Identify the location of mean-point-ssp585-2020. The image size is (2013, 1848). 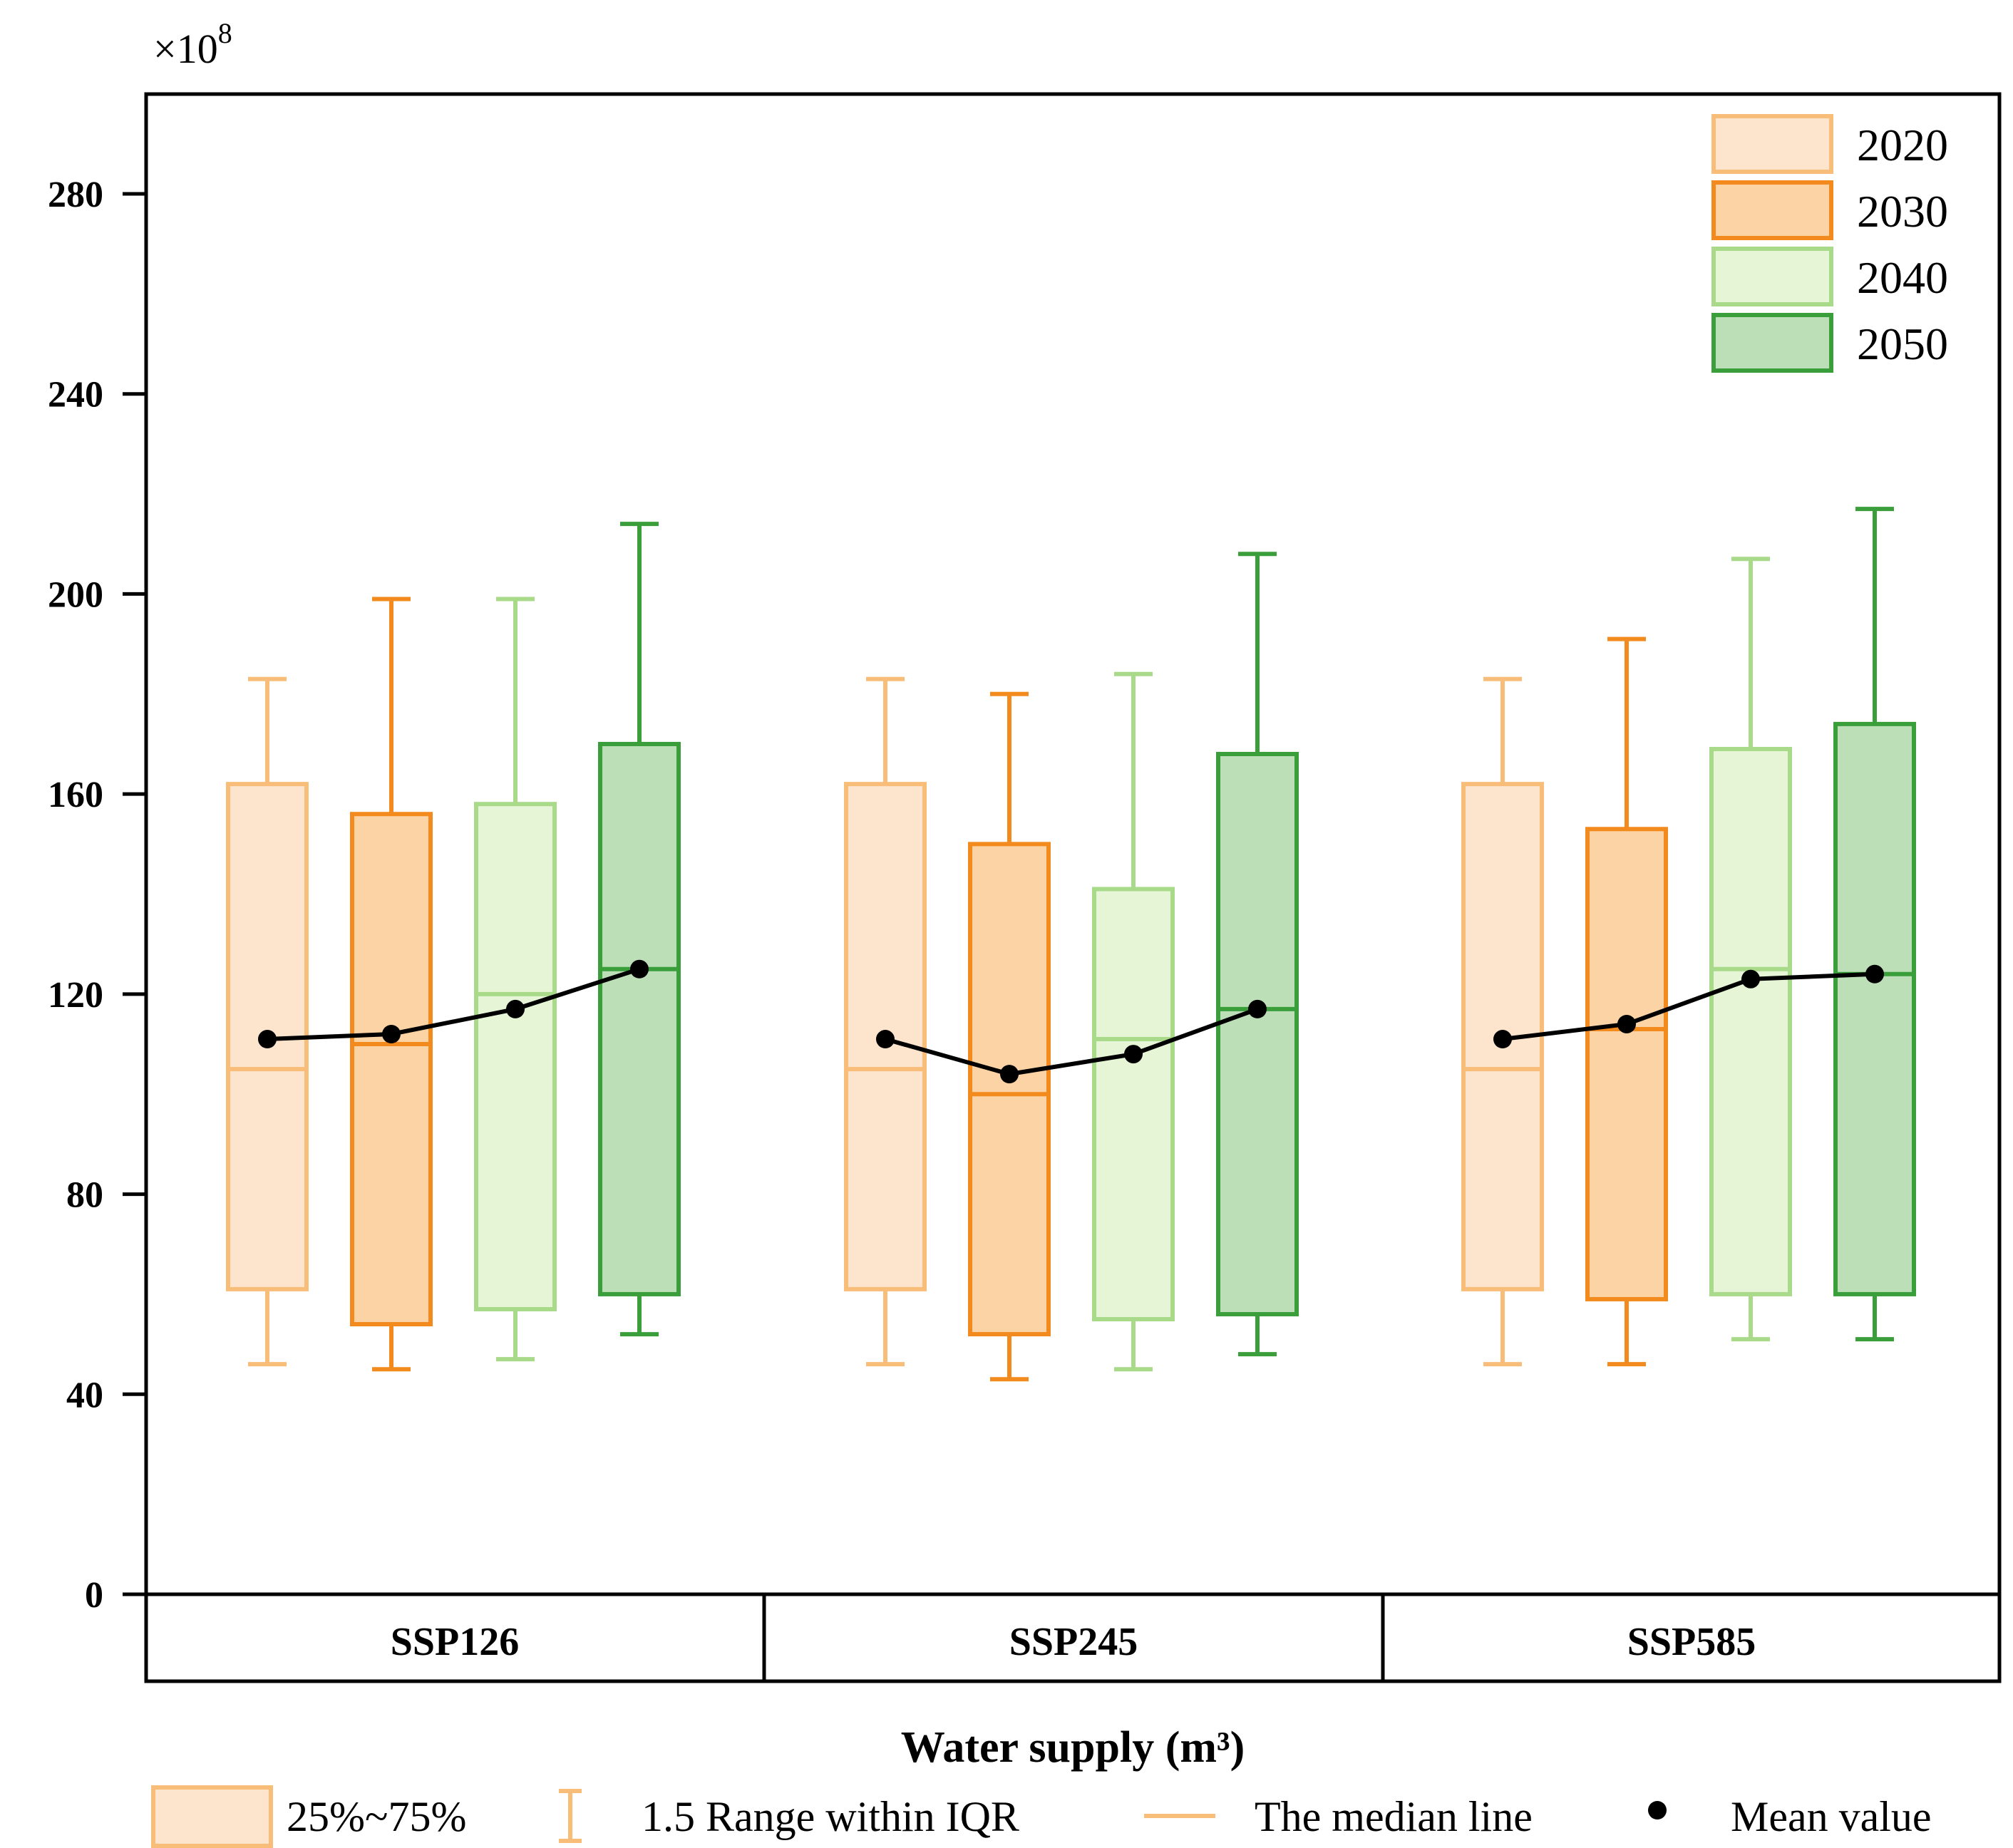
(1502, 1039).